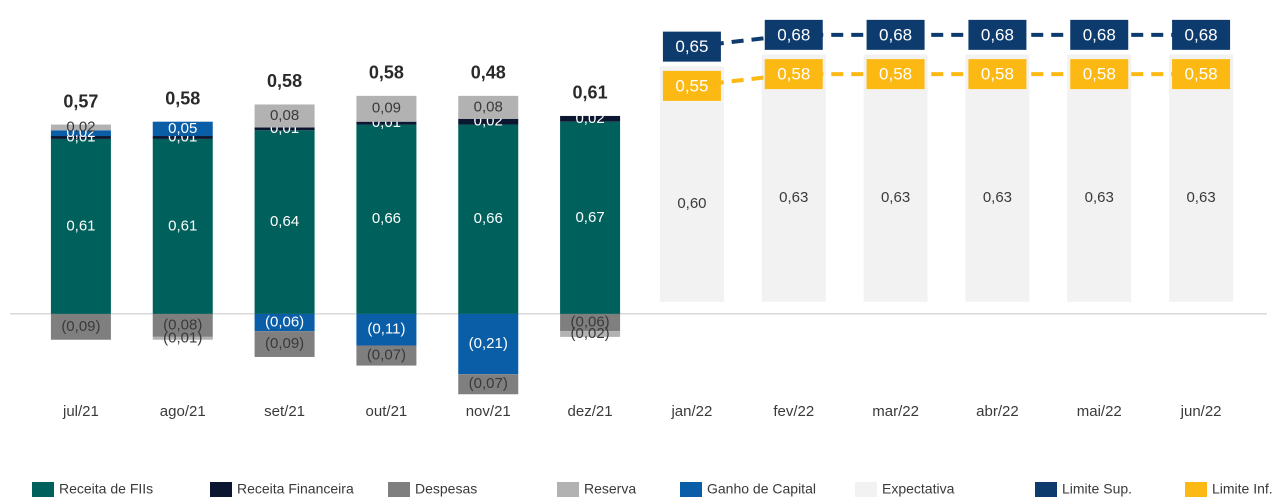 The height and width of the screenshot is (497, 1277). Describe the element at coordinates (284, 411) in the screenshot. I see `x-tick-label: set/21` at that location.